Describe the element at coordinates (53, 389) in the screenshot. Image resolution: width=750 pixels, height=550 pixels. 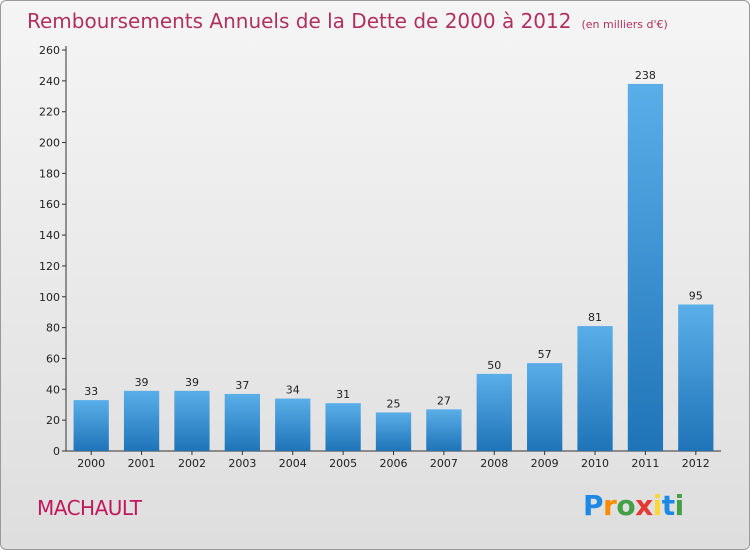
I see `y-tick-label: 40` at that location.